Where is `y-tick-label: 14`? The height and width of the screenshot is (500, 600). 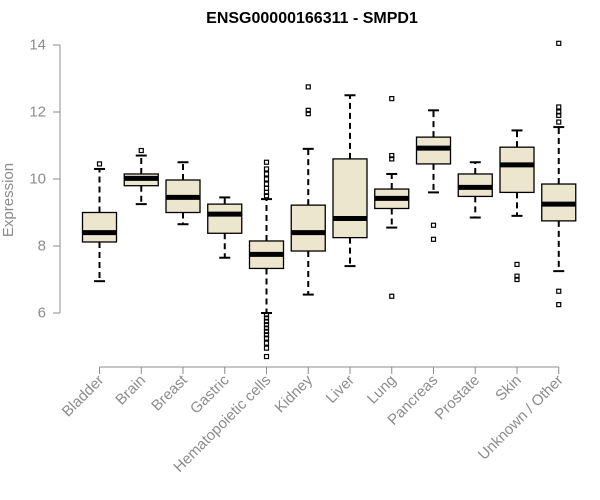 y-tick-label: 14 is located at coordinates (37, 45).